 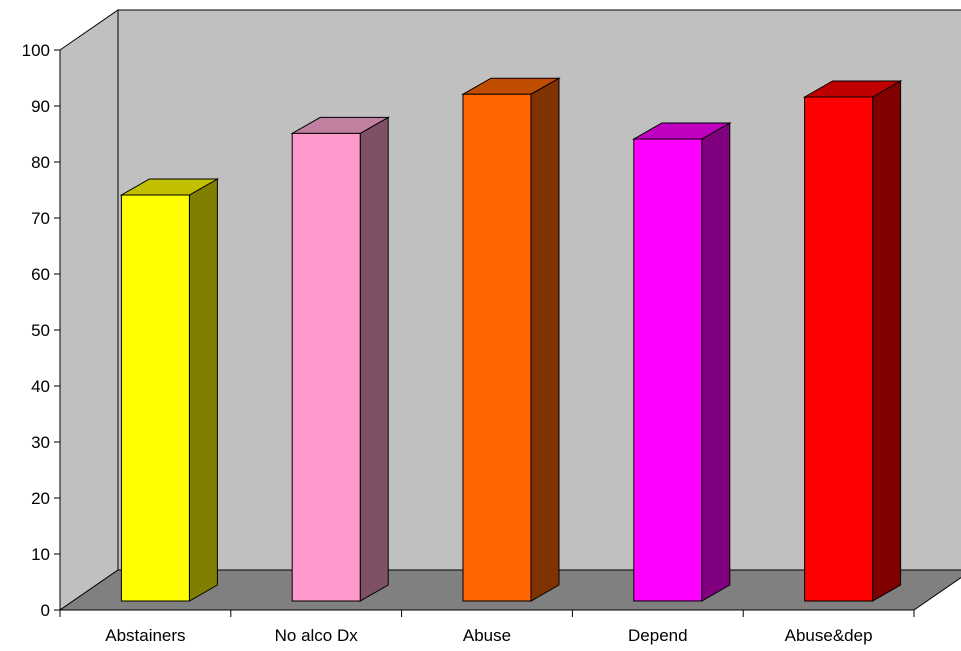 What do you see at coordinates (45, 610) in the screenshot?
I see `y-tick-label: 0` at bounding box center [45, 610].